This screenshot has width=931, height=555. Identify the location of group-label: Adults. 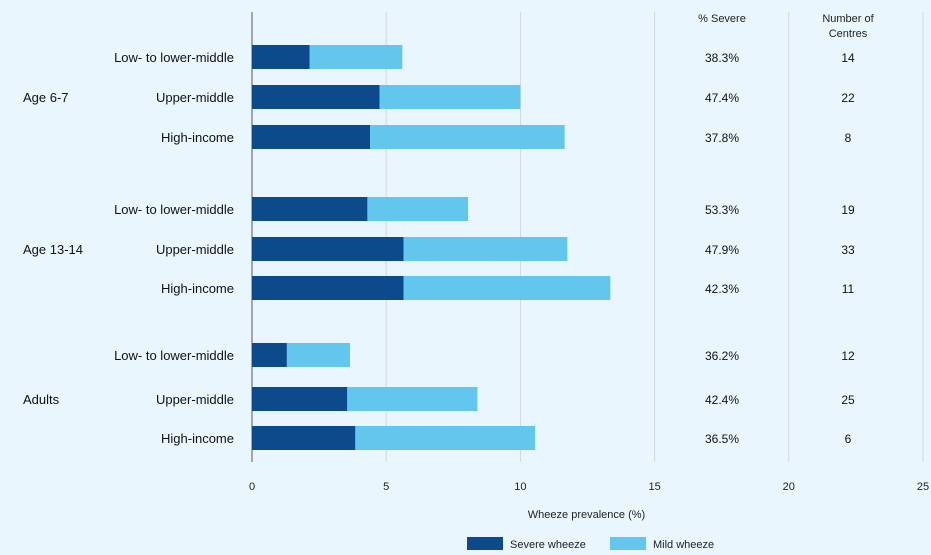
(41, 399).